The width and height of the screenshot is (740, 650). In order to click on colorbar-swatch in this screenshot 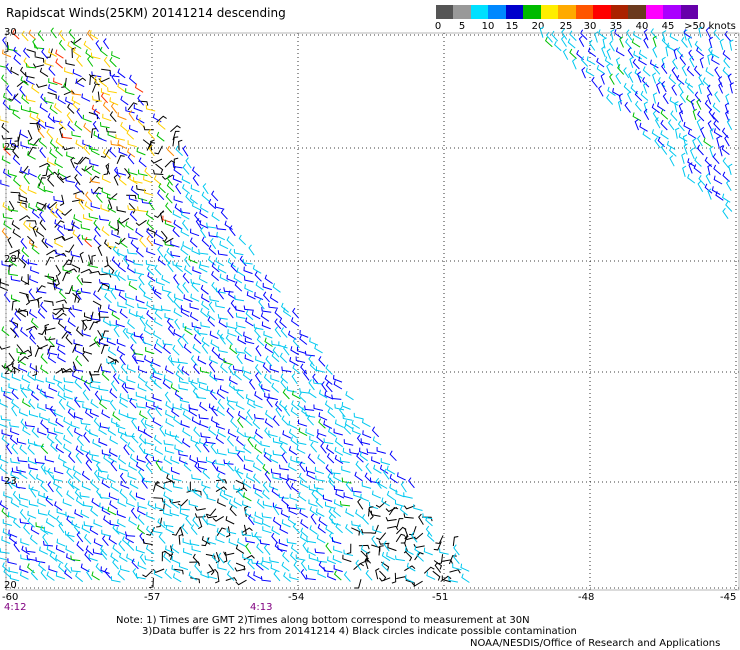, I will do `click(497, 12)`.